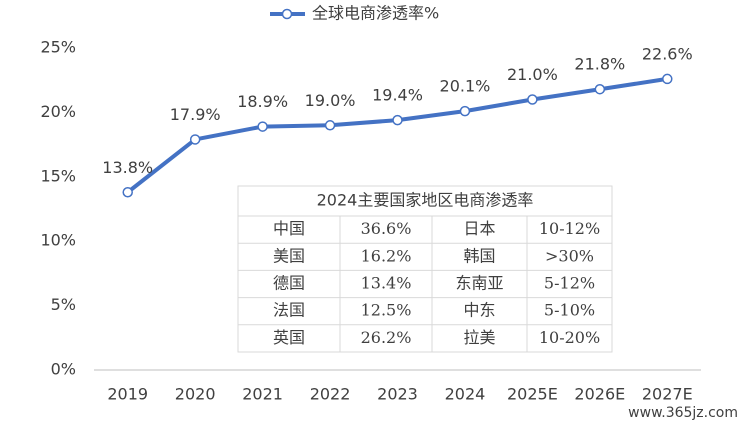 This screenshot has height=428, width=743. Describe the element at coordinates (195, 114) in the screenshot. I see `data-label: 17.9%` at that location.